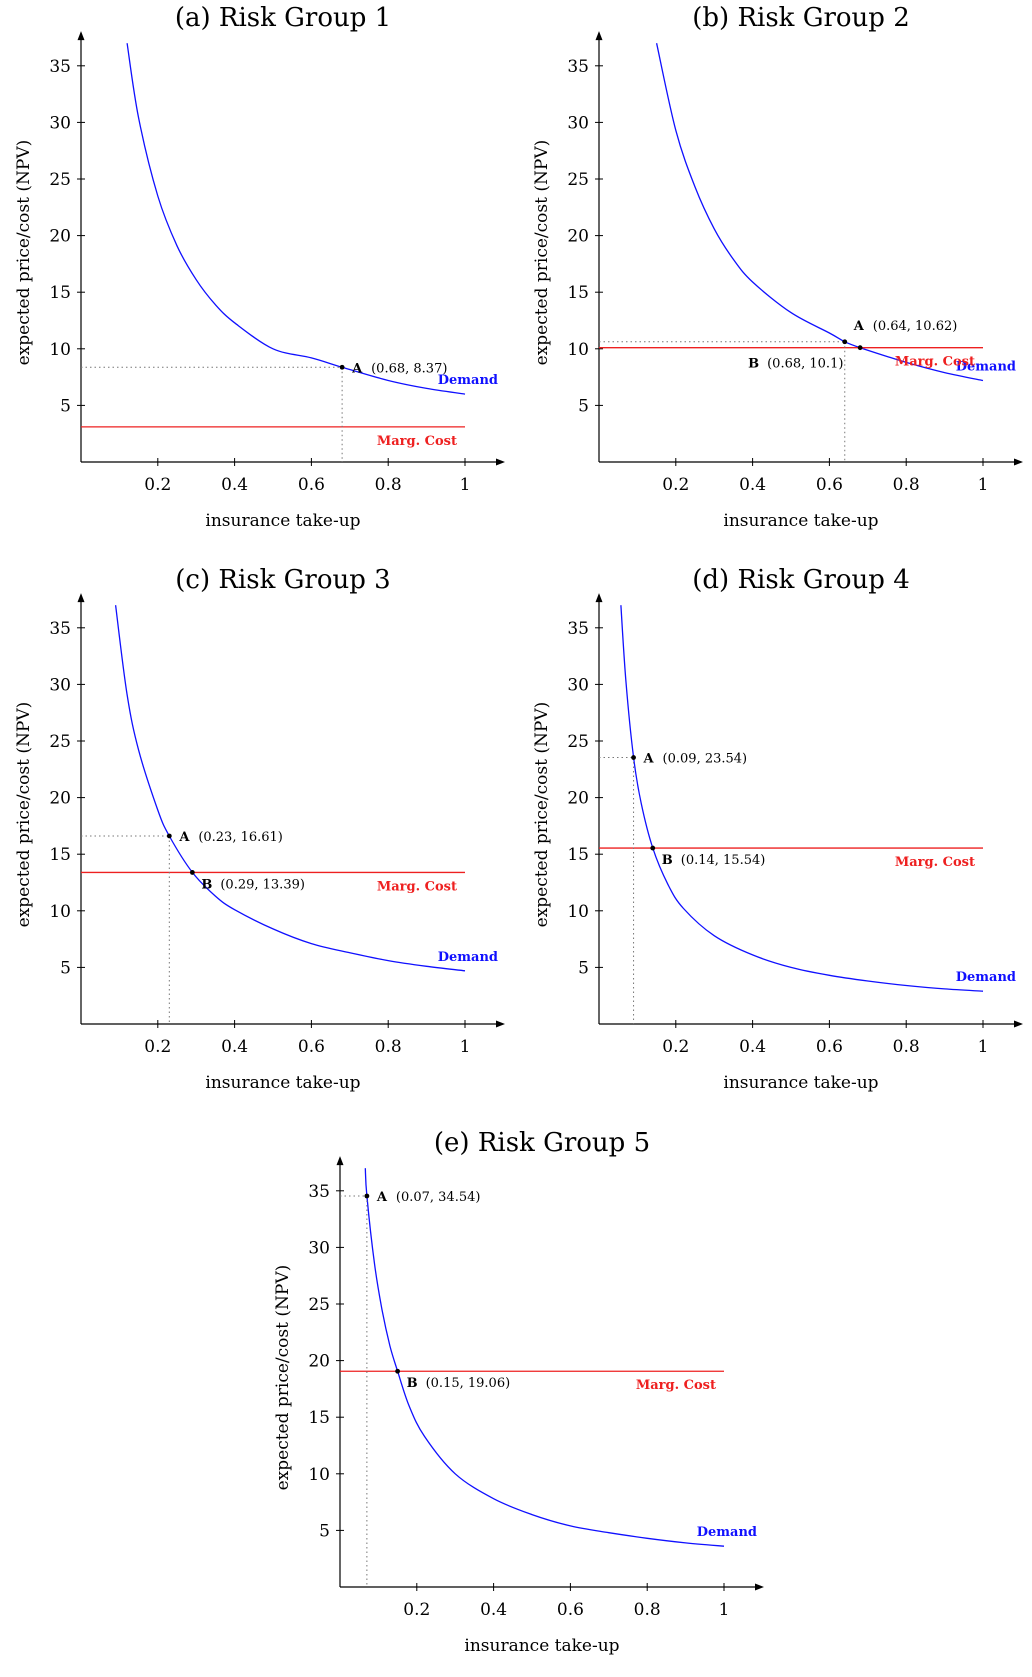 The image size is (1032, 1677). I want to click on panel-title: (d) Risk Group 4, so click(801, 580).